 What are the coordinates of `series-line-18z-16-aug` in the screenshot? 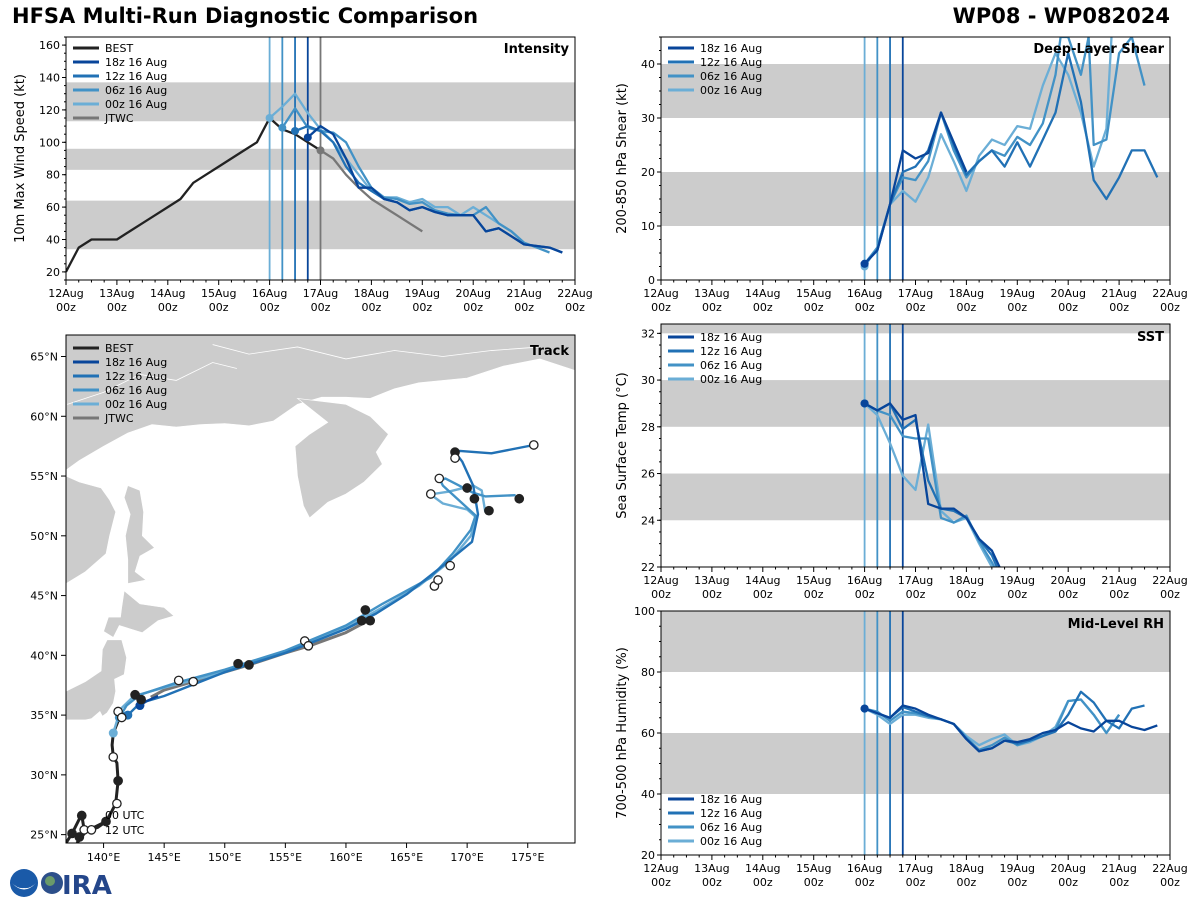 It's located at (435, 189).